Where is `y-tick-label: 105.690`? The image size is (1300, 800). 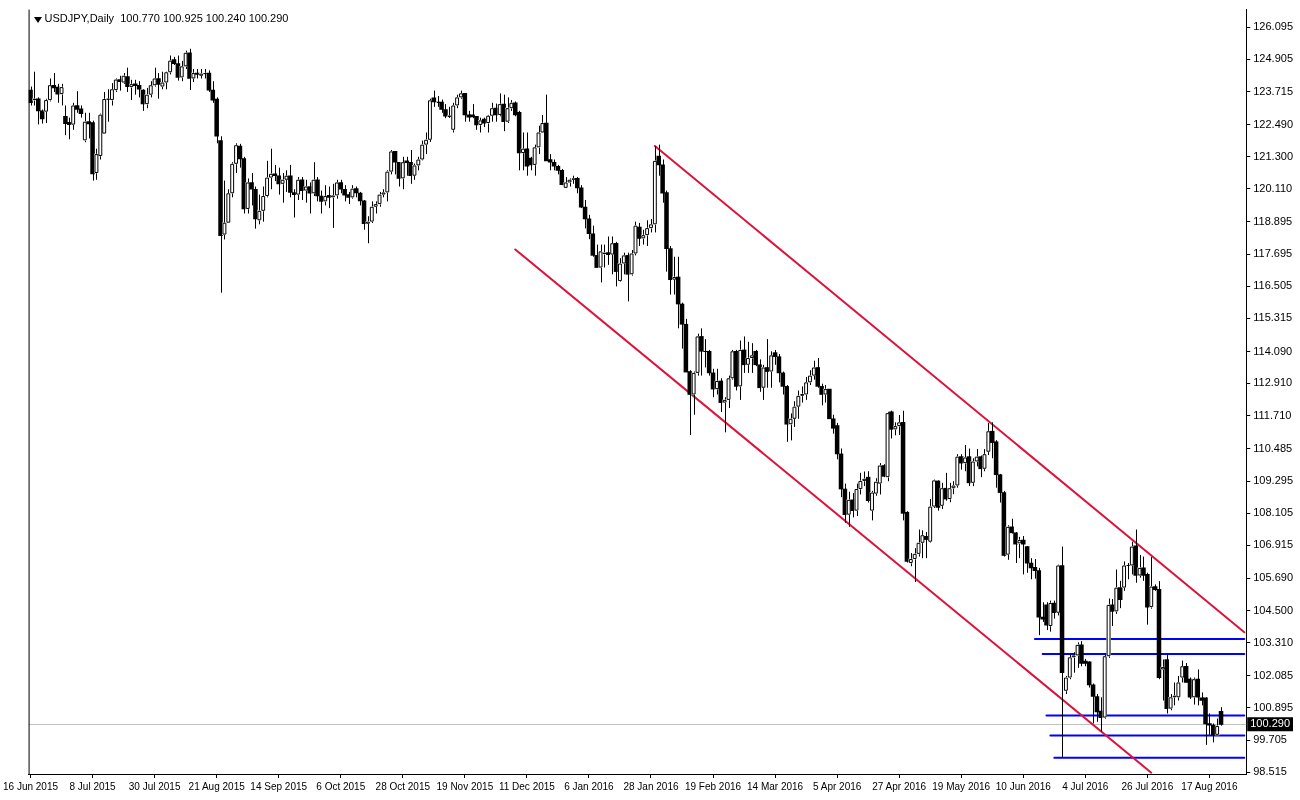
y-tick-label: 105.690 is located at coordinates (1273, 577).